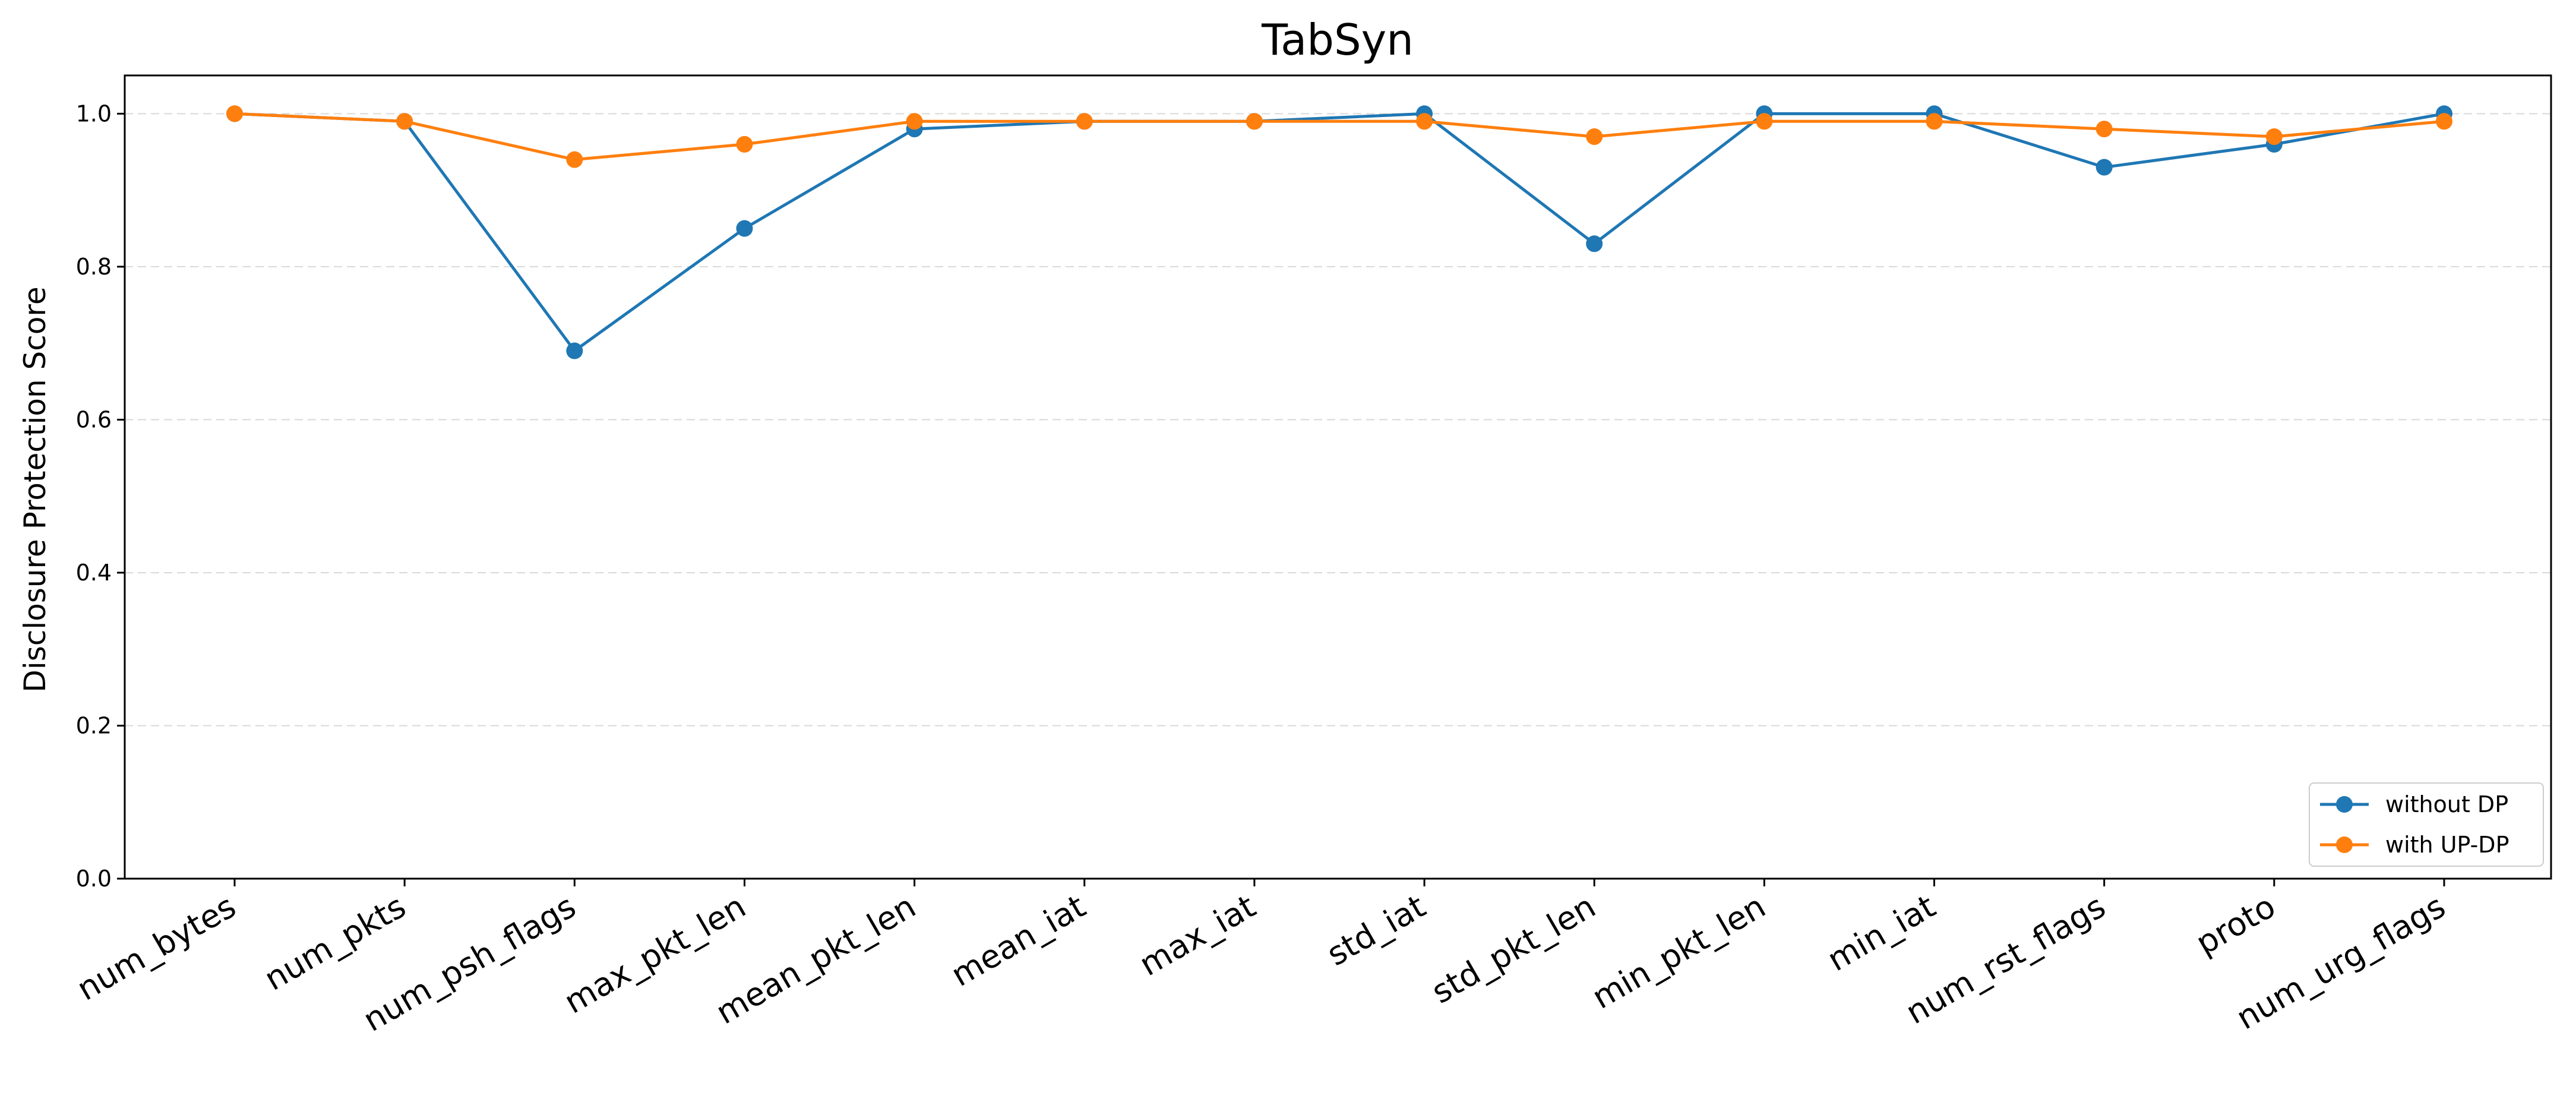 Image resolution: width=2576 pixels, height=1105 pixels. What do you see at coordinates (1337, 40) in the screenshot?
I see `chart-title: TabSyn` at bounding box center [1337, 40].